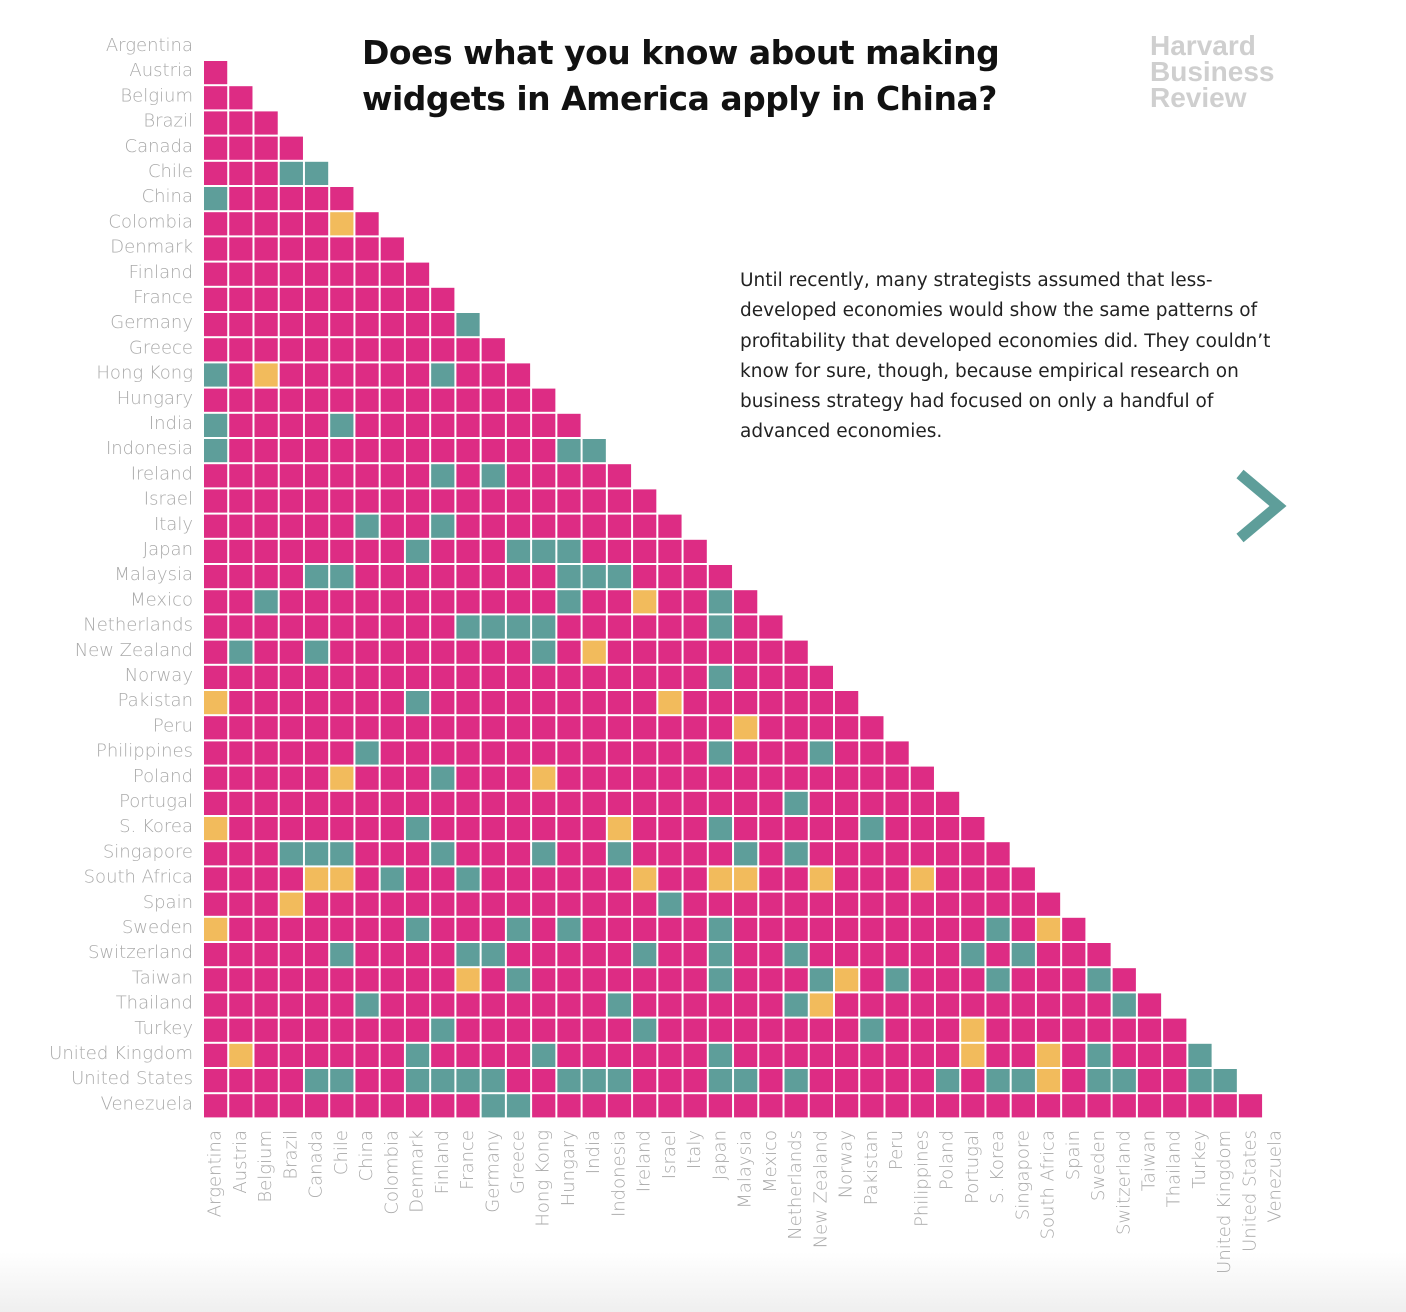 The image size is (1406, 1312). I want to click on next-button, so click(1258, 506).